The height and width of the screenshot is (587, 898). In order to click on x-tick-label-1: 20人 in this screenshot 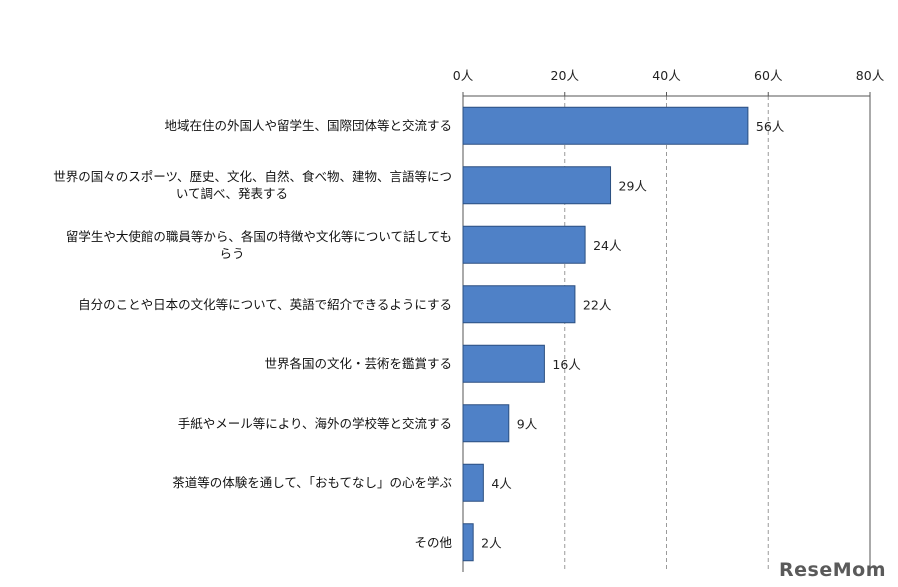, I will do `click(565, 75)`.